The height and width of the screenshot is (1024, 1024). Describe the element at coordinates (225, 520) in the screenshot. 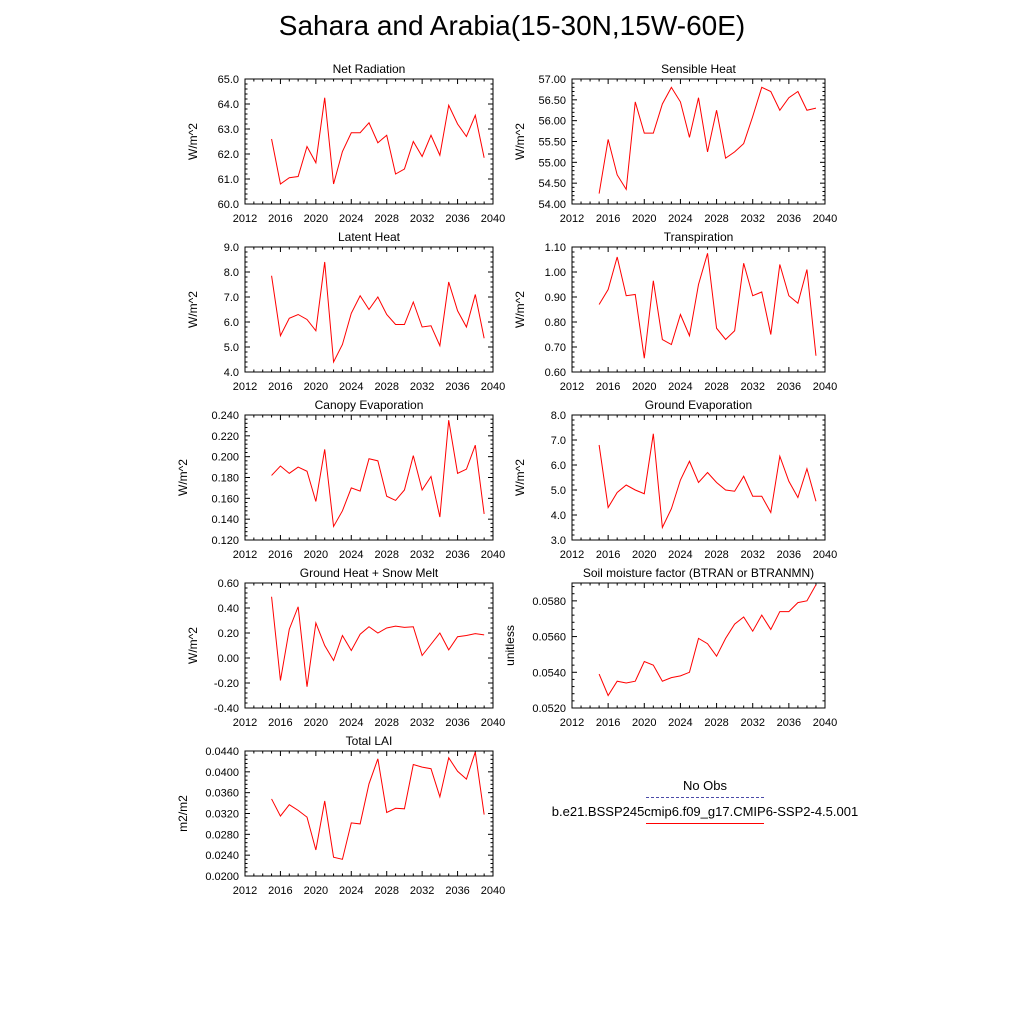

I see `y-tick-label: 0.140` at that location.